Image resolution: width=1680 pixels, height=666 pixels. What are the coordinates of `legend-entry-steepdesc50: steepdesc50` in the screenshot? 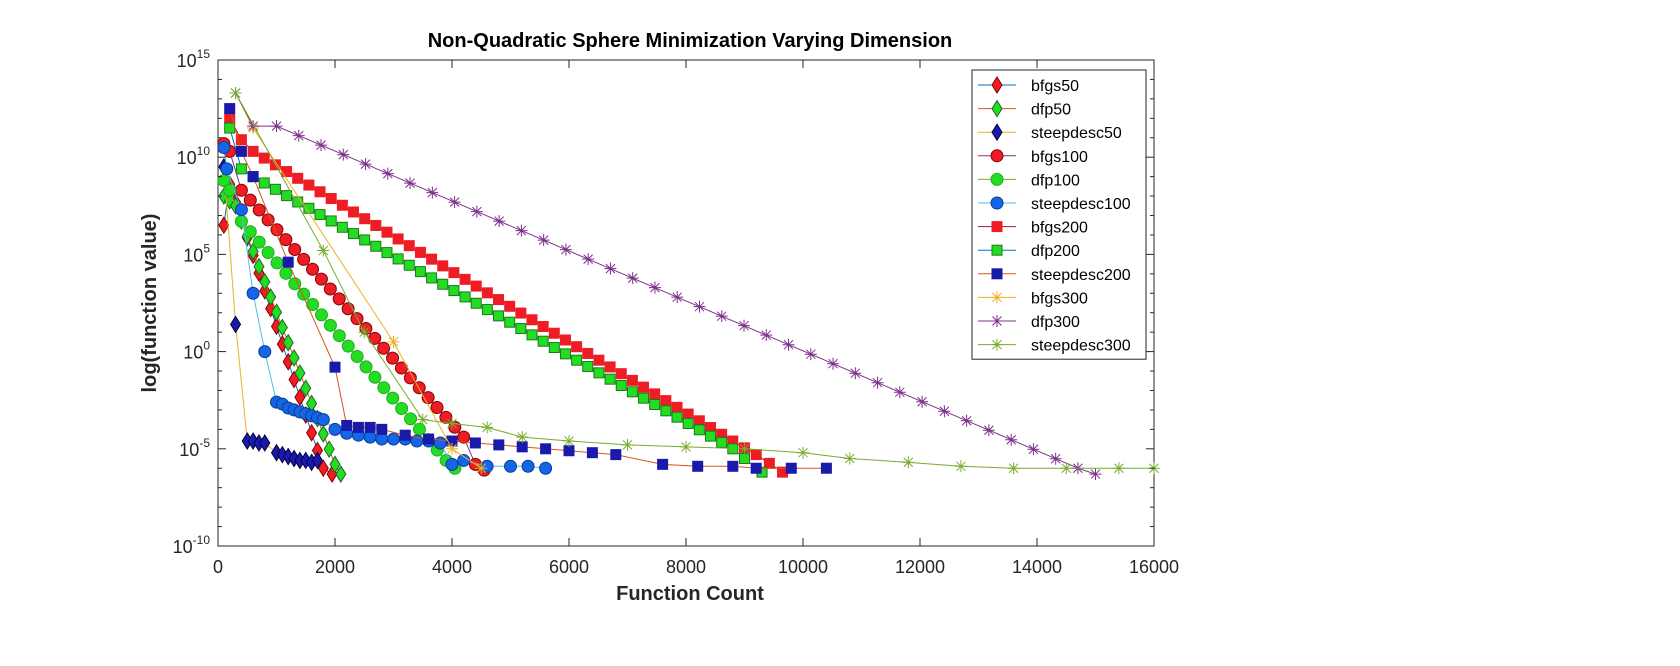 It's located at (1050, 132).